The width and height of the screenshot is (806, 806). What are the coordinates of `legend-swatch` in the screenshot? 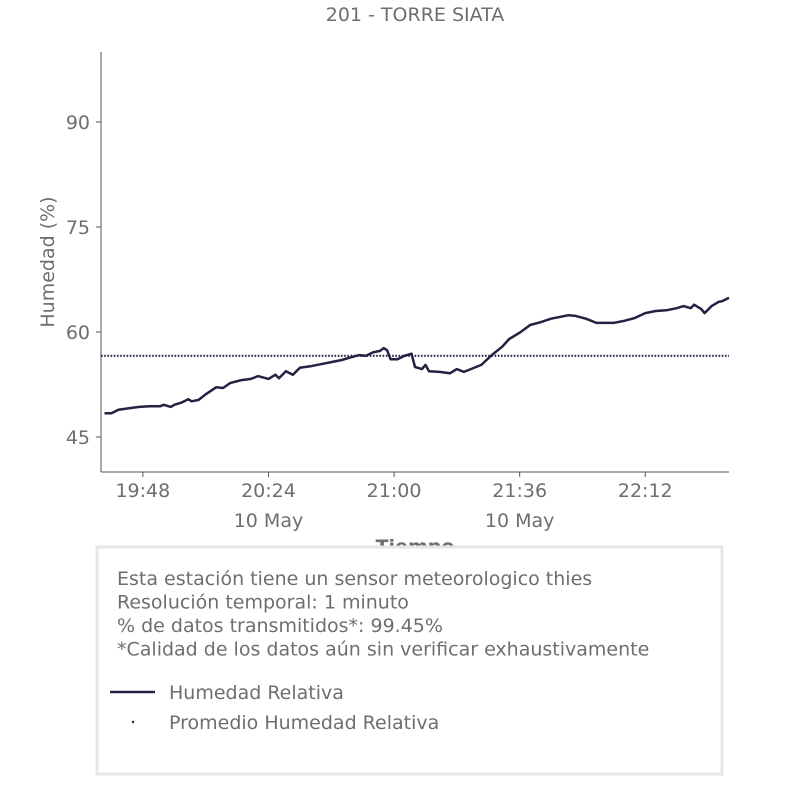 It's located at (133, 722).